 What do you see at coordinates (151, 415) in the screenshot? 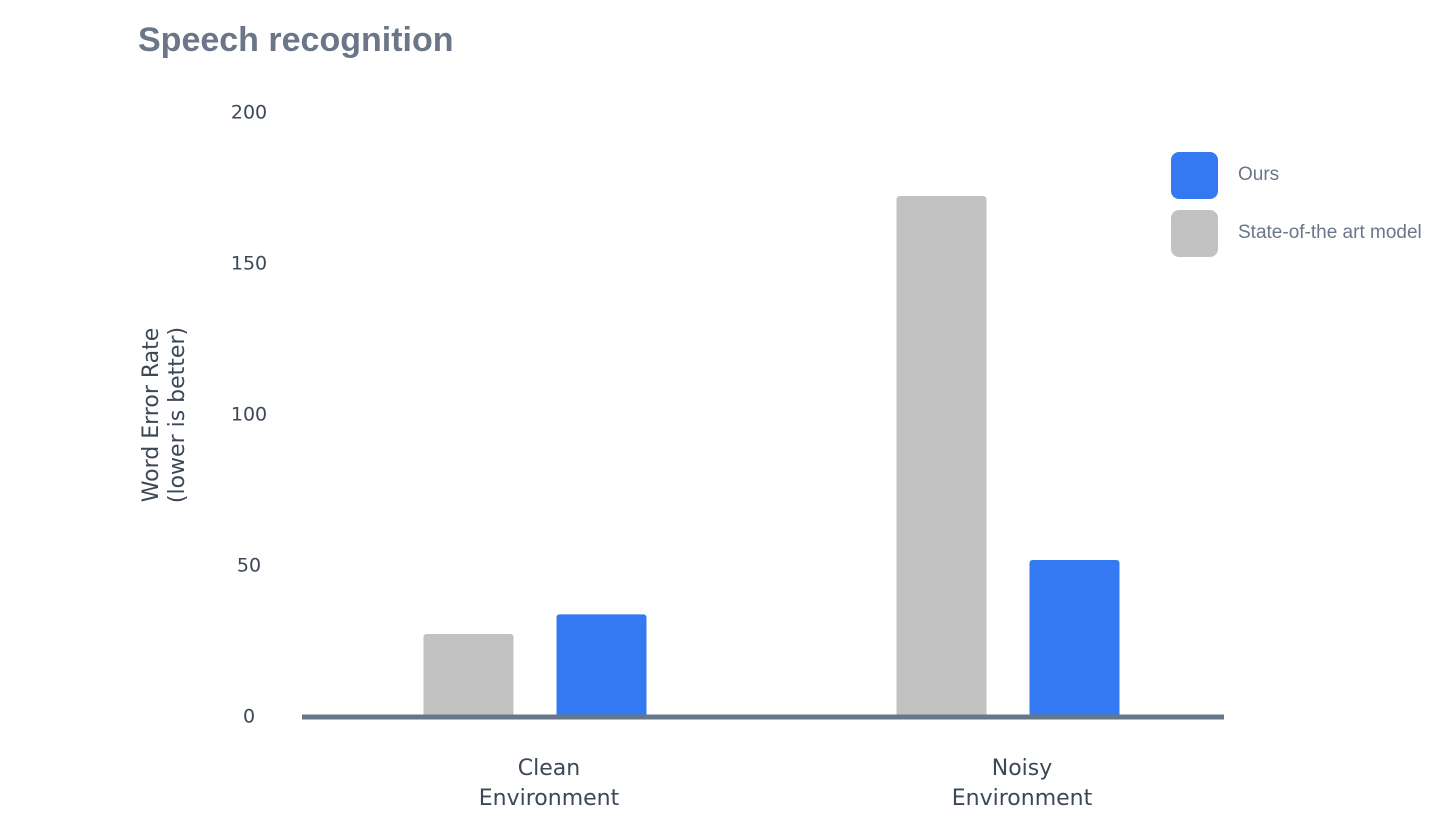
I see `y-axis-label-line: Word Error Rate` at bounding box center [151, 415].